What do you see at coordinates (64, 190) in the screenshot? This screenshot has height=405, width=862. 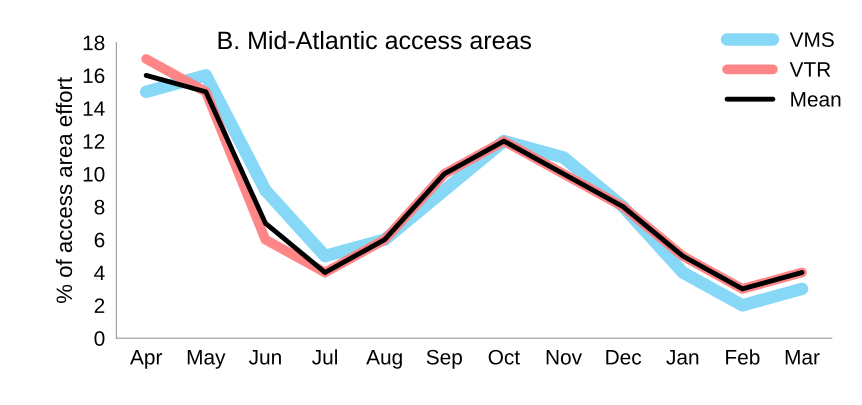 I see `y-axis-title: % of access area effort` at bounding box center [64, 190].